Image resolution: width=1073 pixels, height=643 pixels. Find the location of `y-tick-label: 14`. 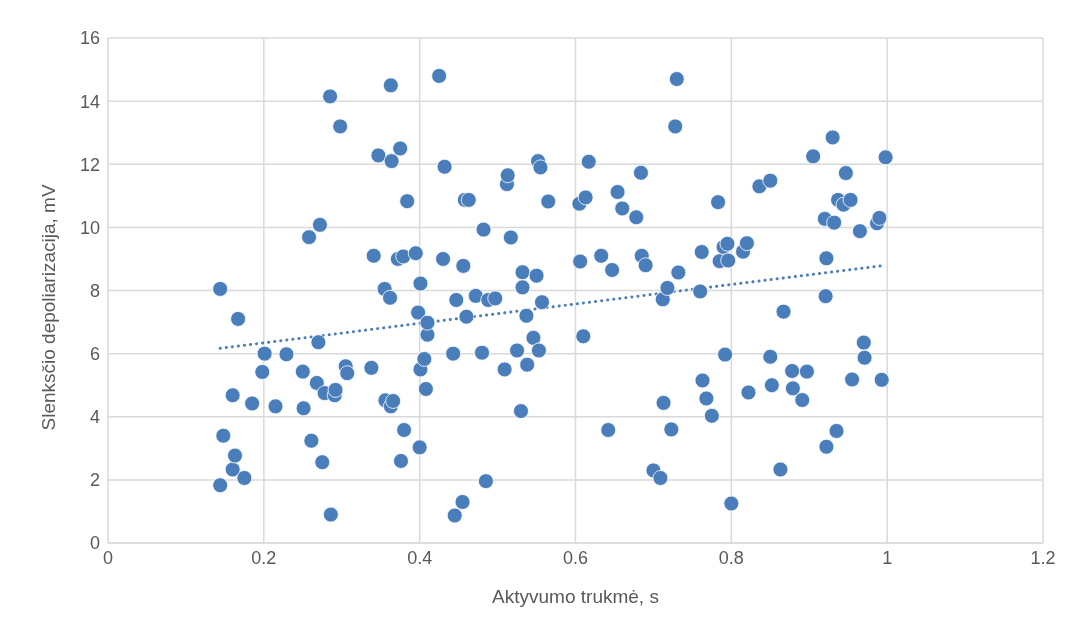

y-tick-label: 14 is located at coordinates (89, 101).